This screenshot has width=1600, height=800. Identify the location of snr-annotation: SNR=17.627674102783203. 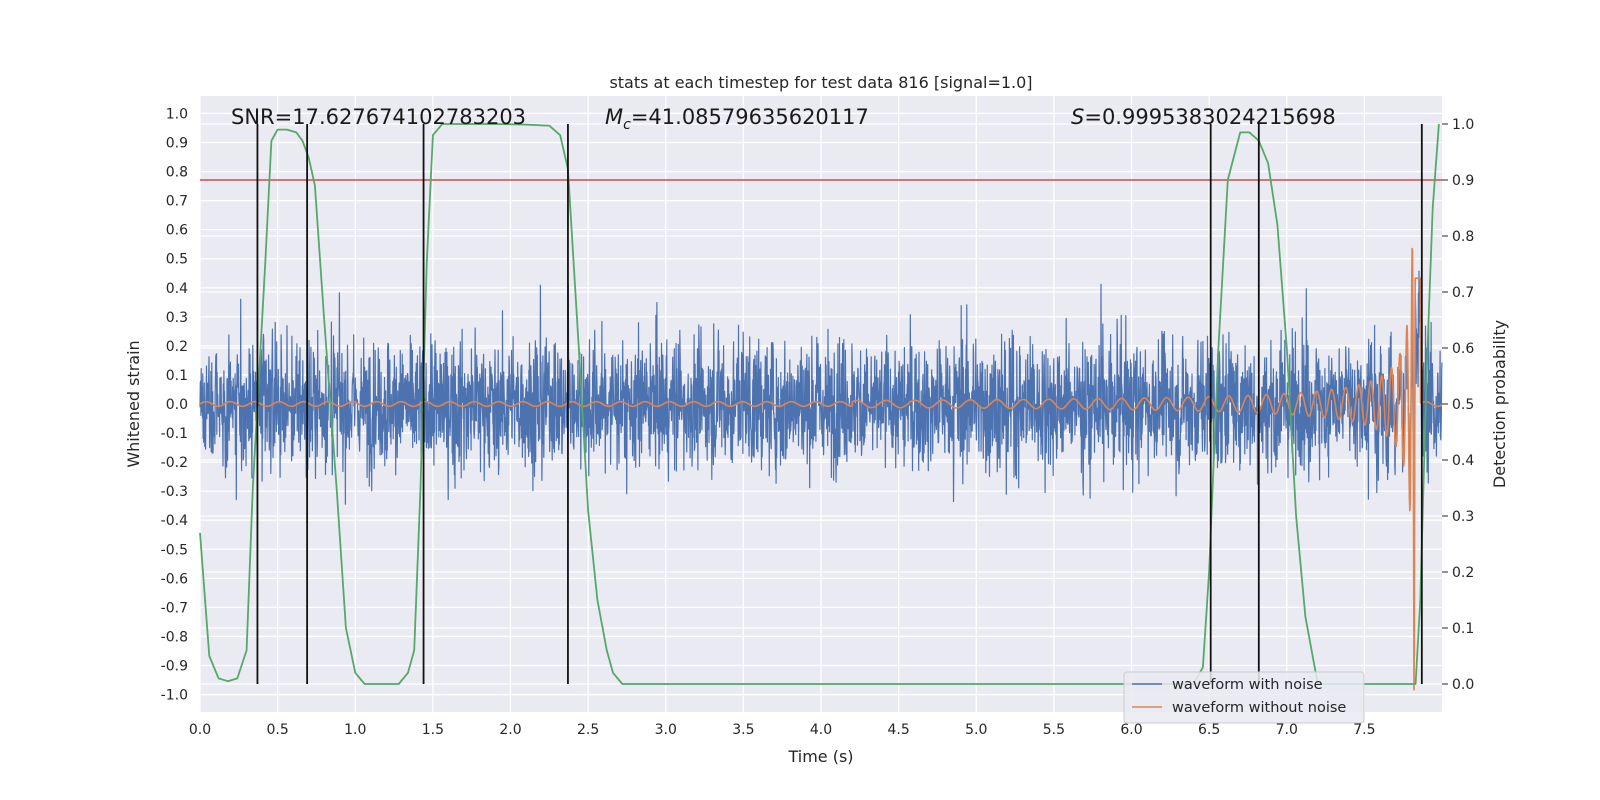
(378, 117).